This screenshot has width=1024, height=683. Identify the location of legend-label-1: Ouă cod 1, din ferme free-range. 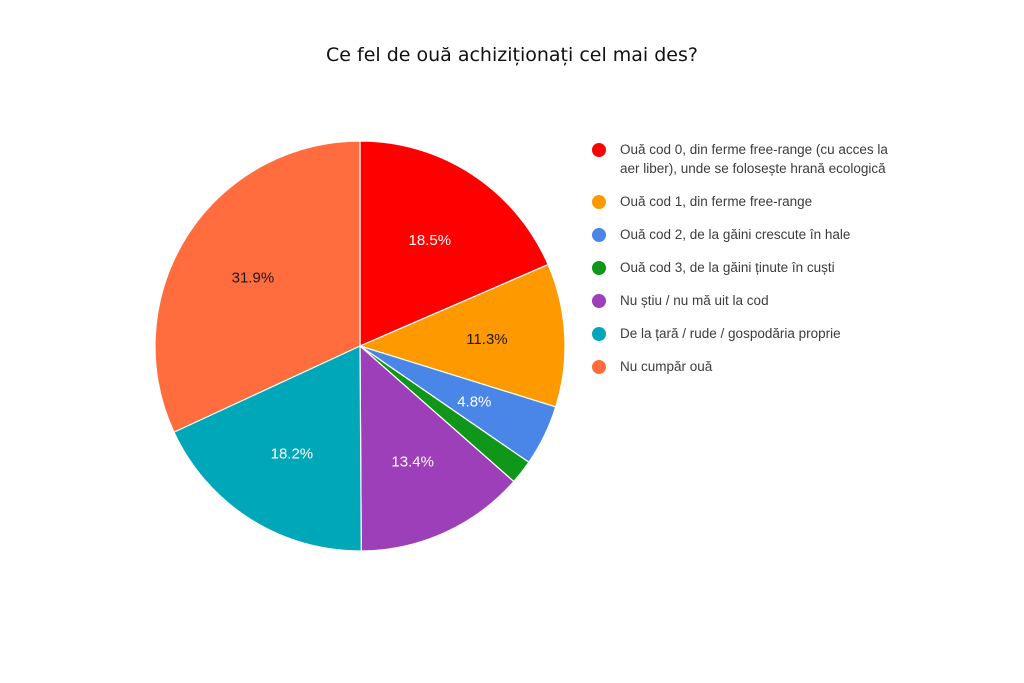
(716, 201).